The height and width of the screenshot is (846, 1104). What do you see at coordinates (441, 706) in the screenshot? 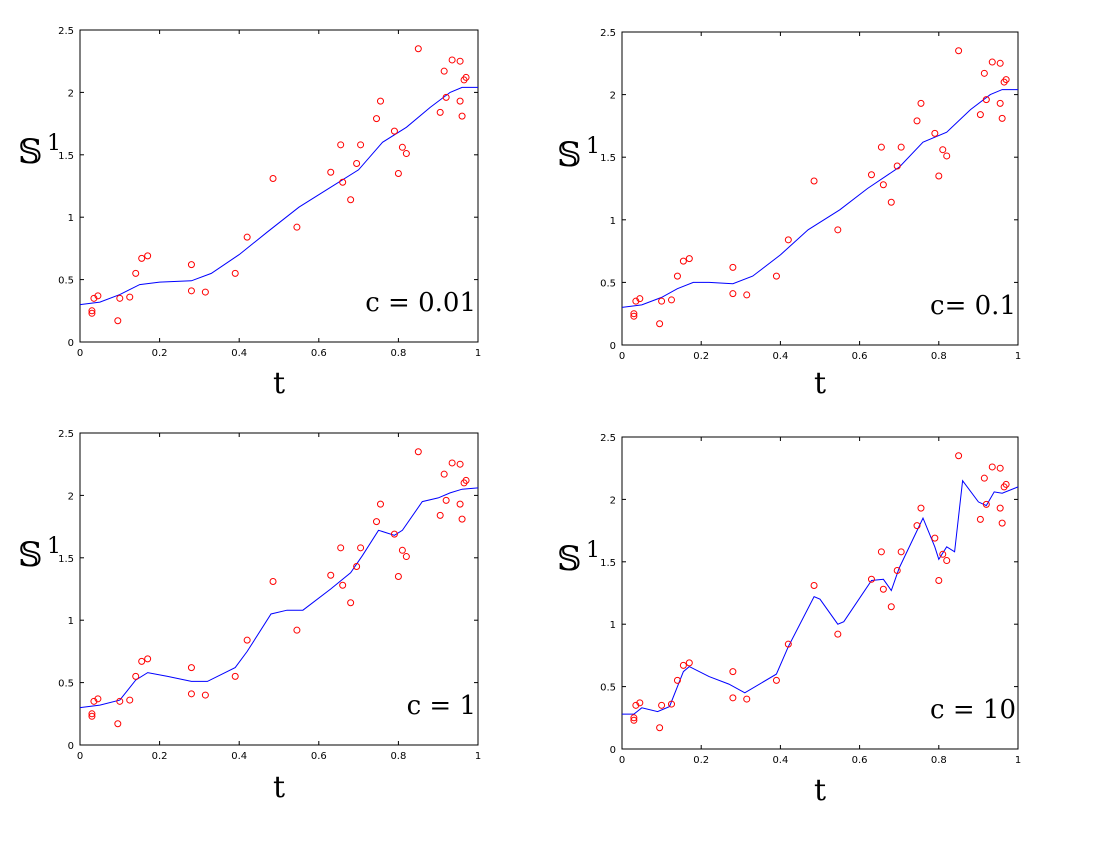
I see `parameter-annotation: c = 1` at bounding box center [441, 706].